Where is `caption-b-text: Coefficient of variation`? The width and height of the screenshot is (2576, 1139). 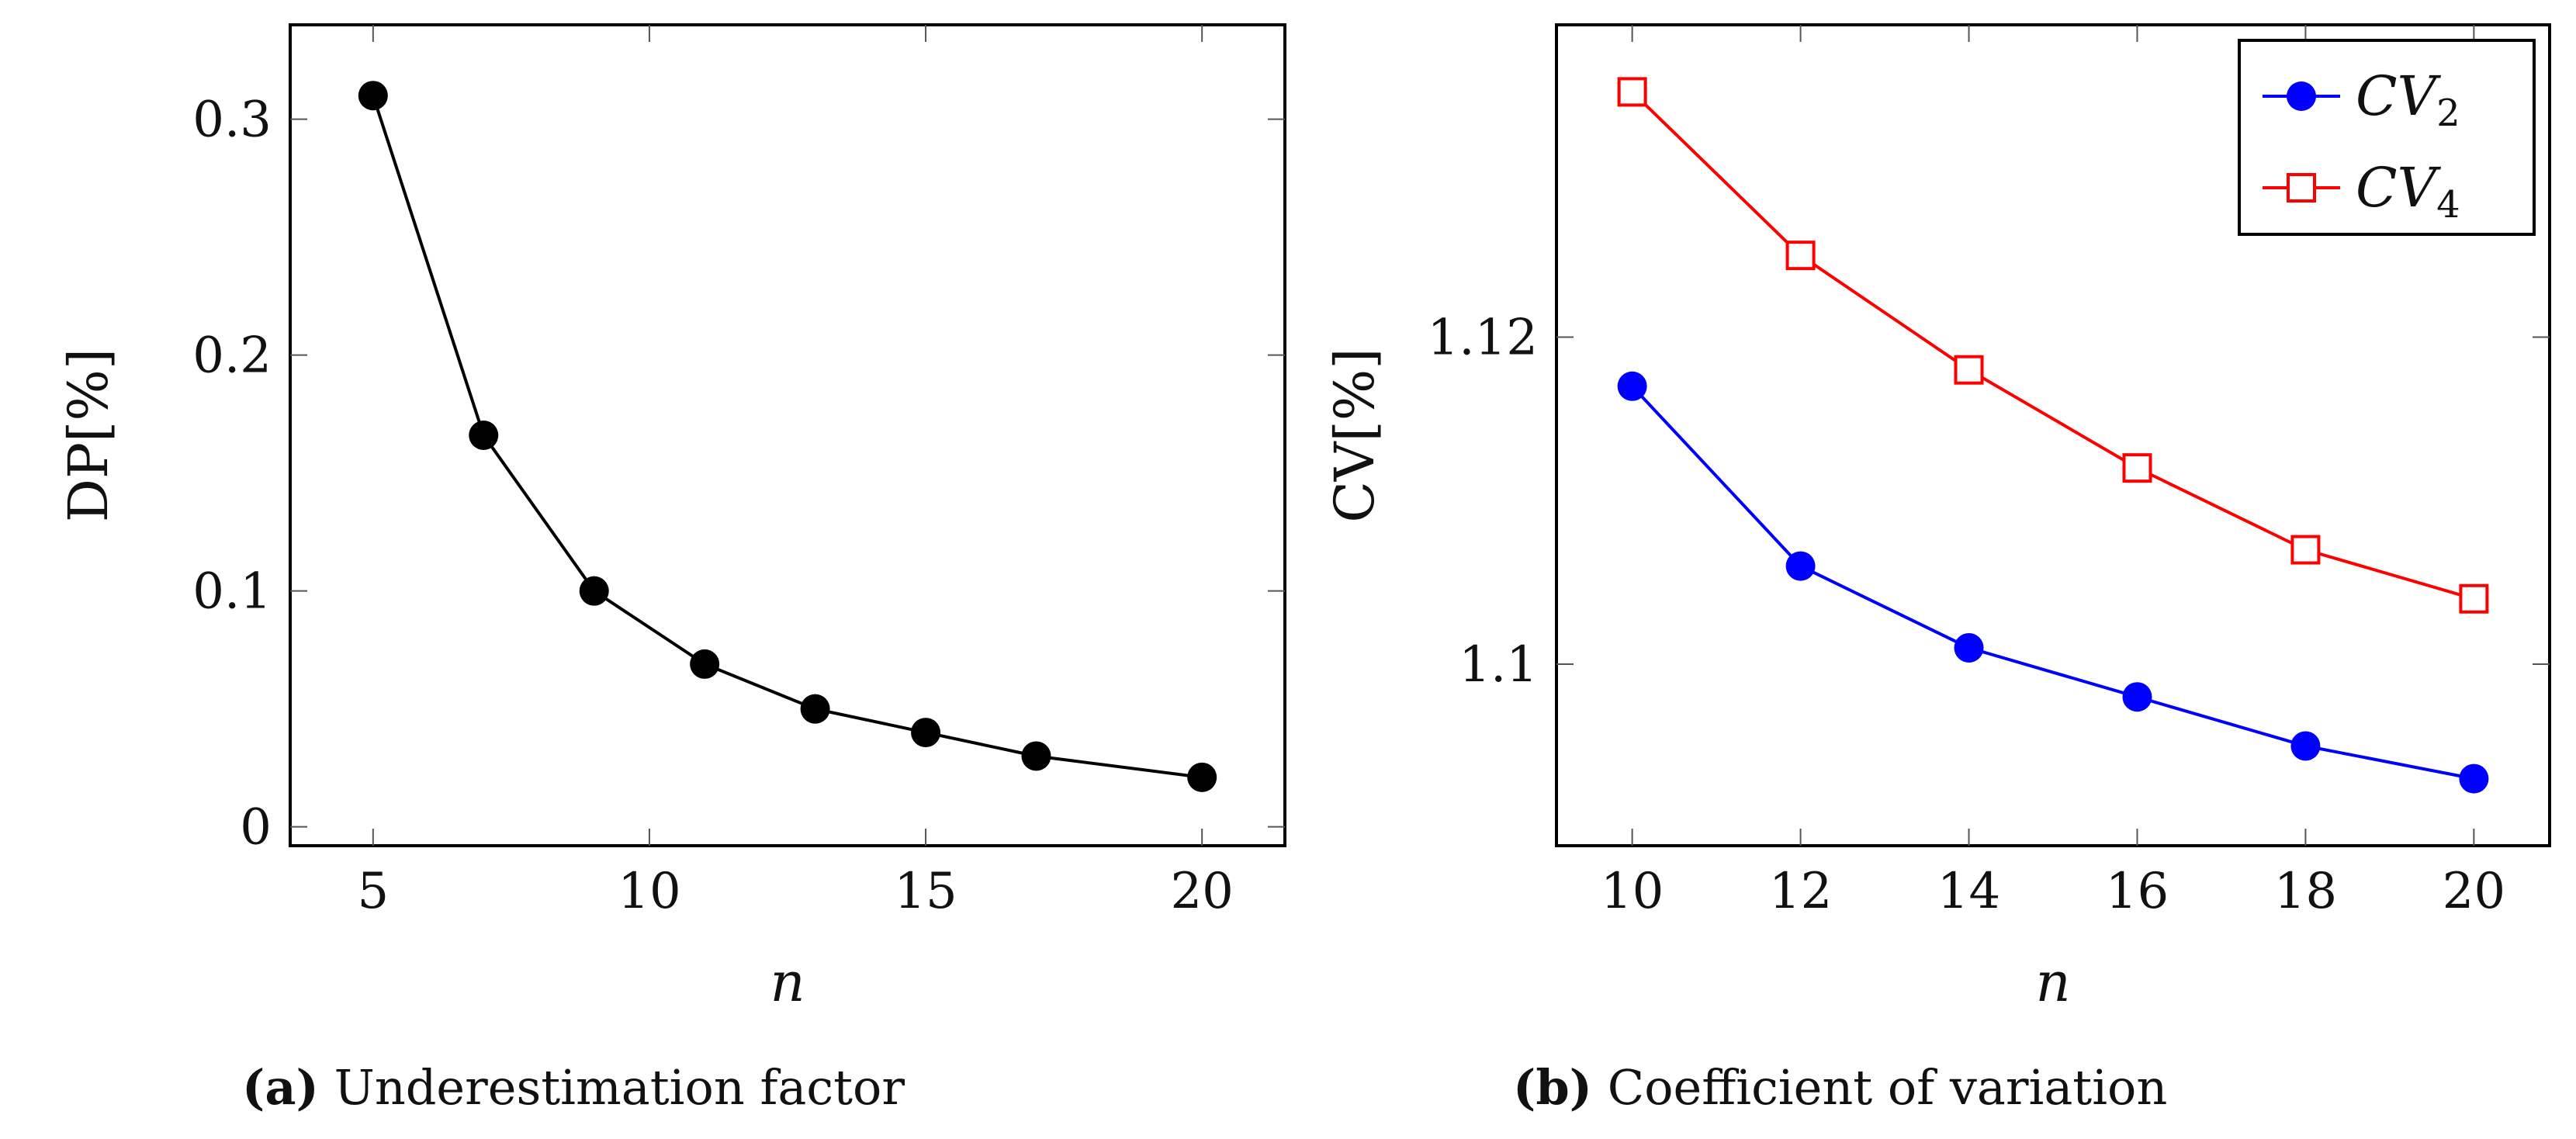 caption-b-text: Coefficient of variation is located at coordinates (1887, 1087).